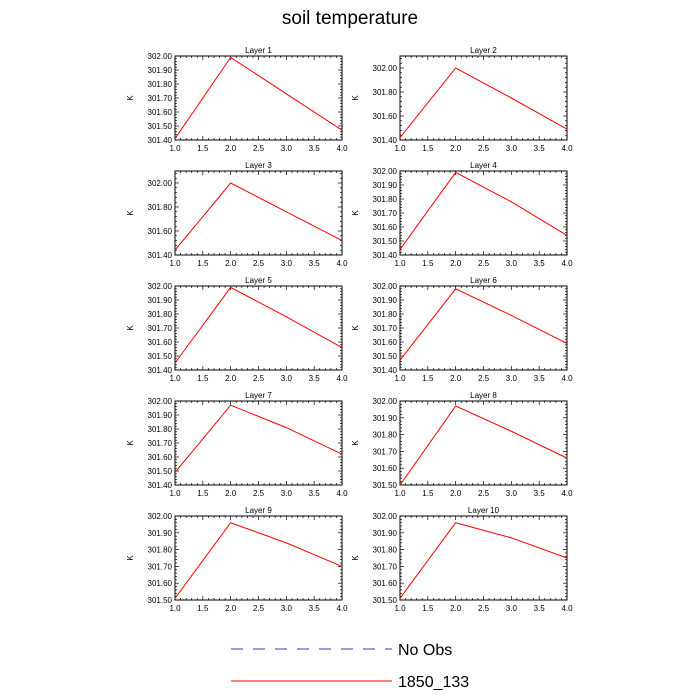 The width and height of the screenshot is (700, 700). What do you see at coordinates (484, 510) in the screenshot?
I see `panel-title: Layer 10` at bounding box center [484, 510].